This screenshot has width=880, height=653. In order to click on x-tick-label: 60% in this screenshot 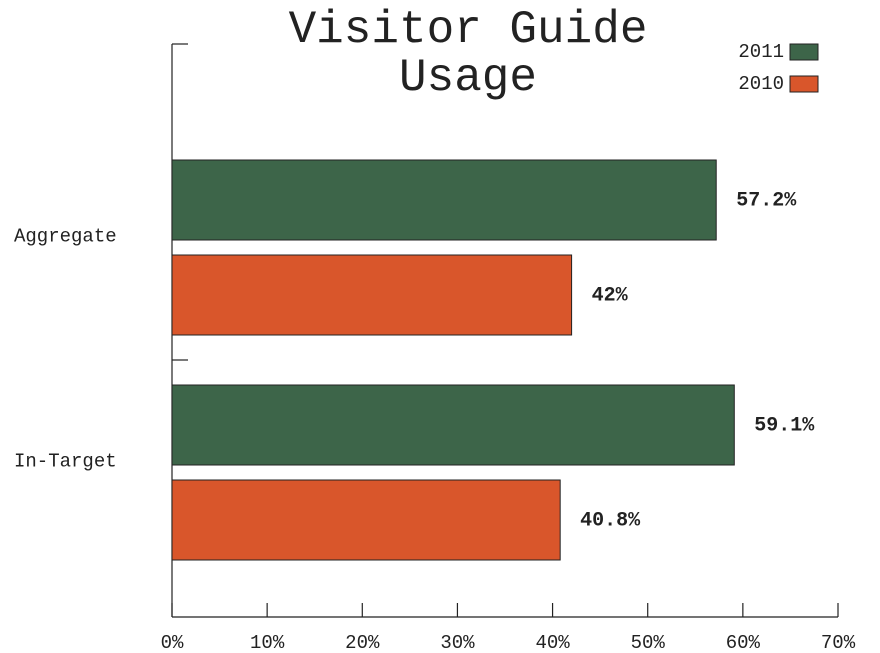, I will do `click(743, 642)`.